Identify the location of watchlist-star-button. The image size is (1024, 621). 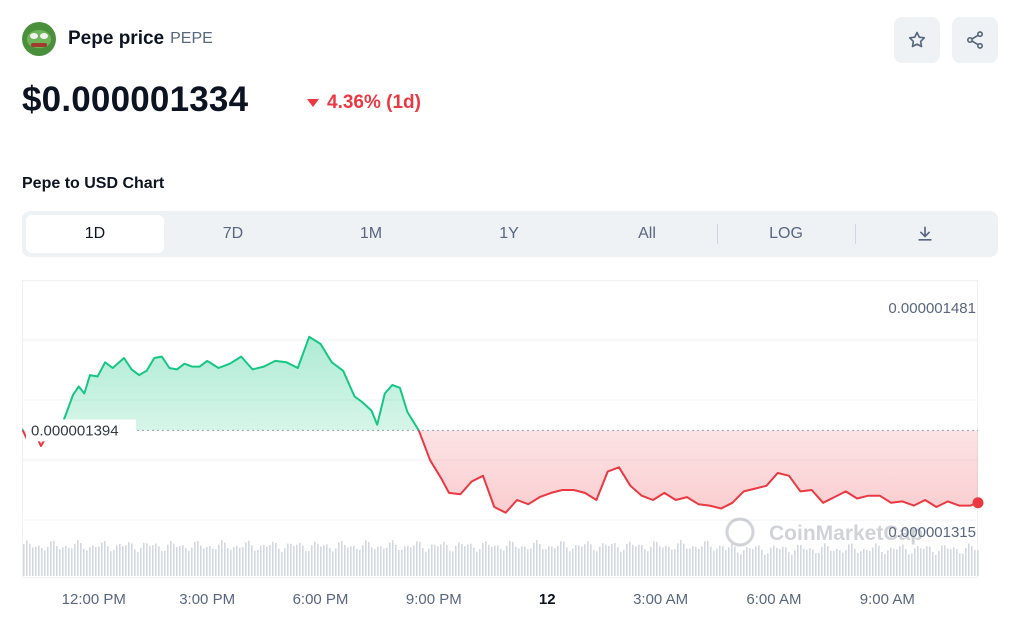
(917, 40).